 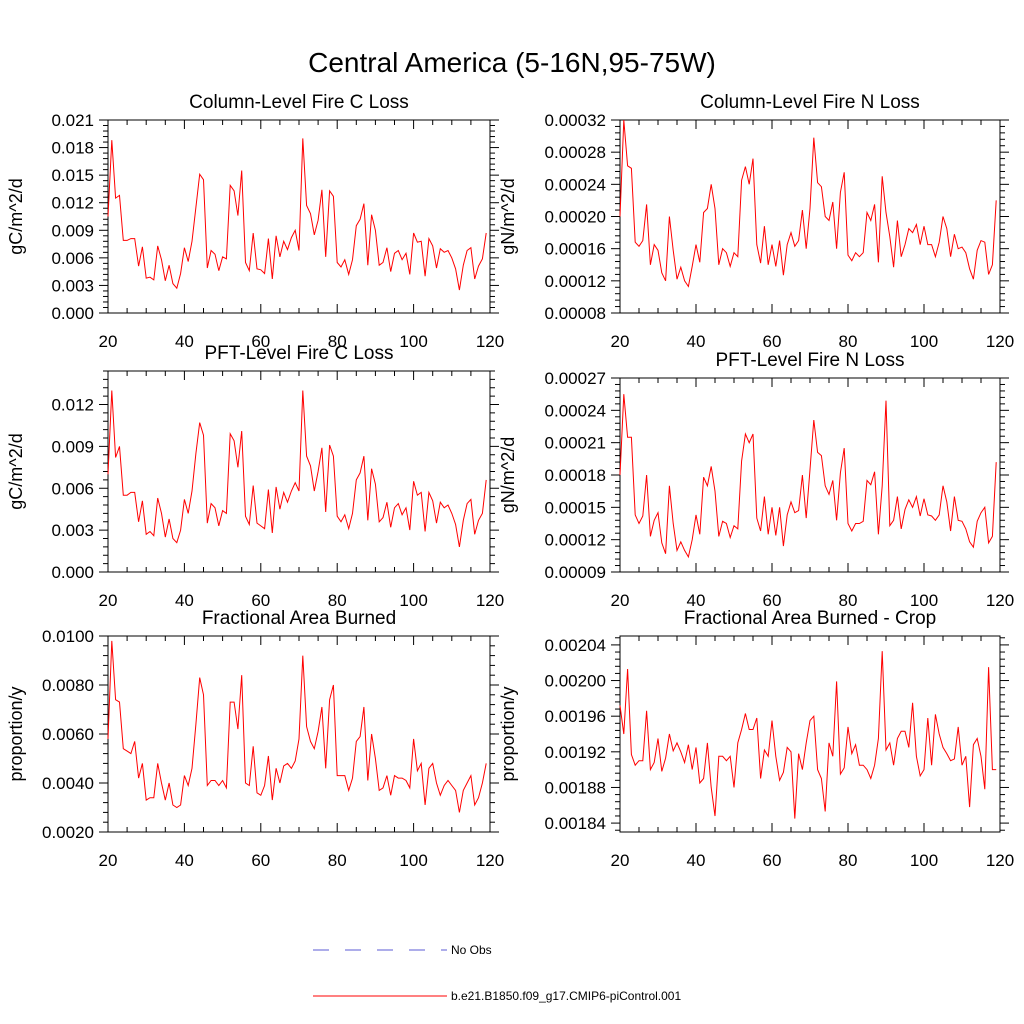 What do you see at coordinates (575, 443) in the screenshot?
I see `y-tick-label: 0.00021` at bounding box center [575, 443].